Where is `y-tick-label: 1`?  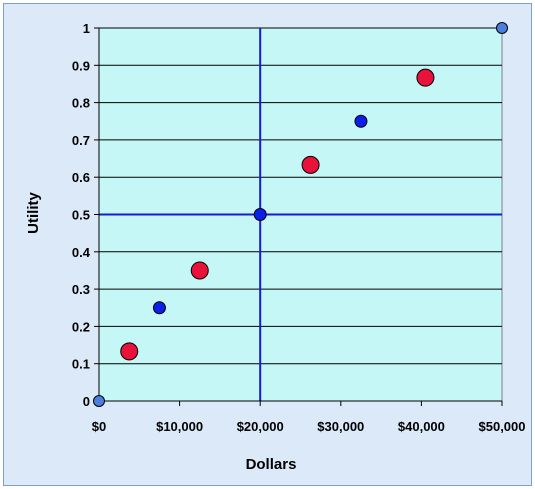
y-tick-label: 1 is located at coordinates (86, 28).